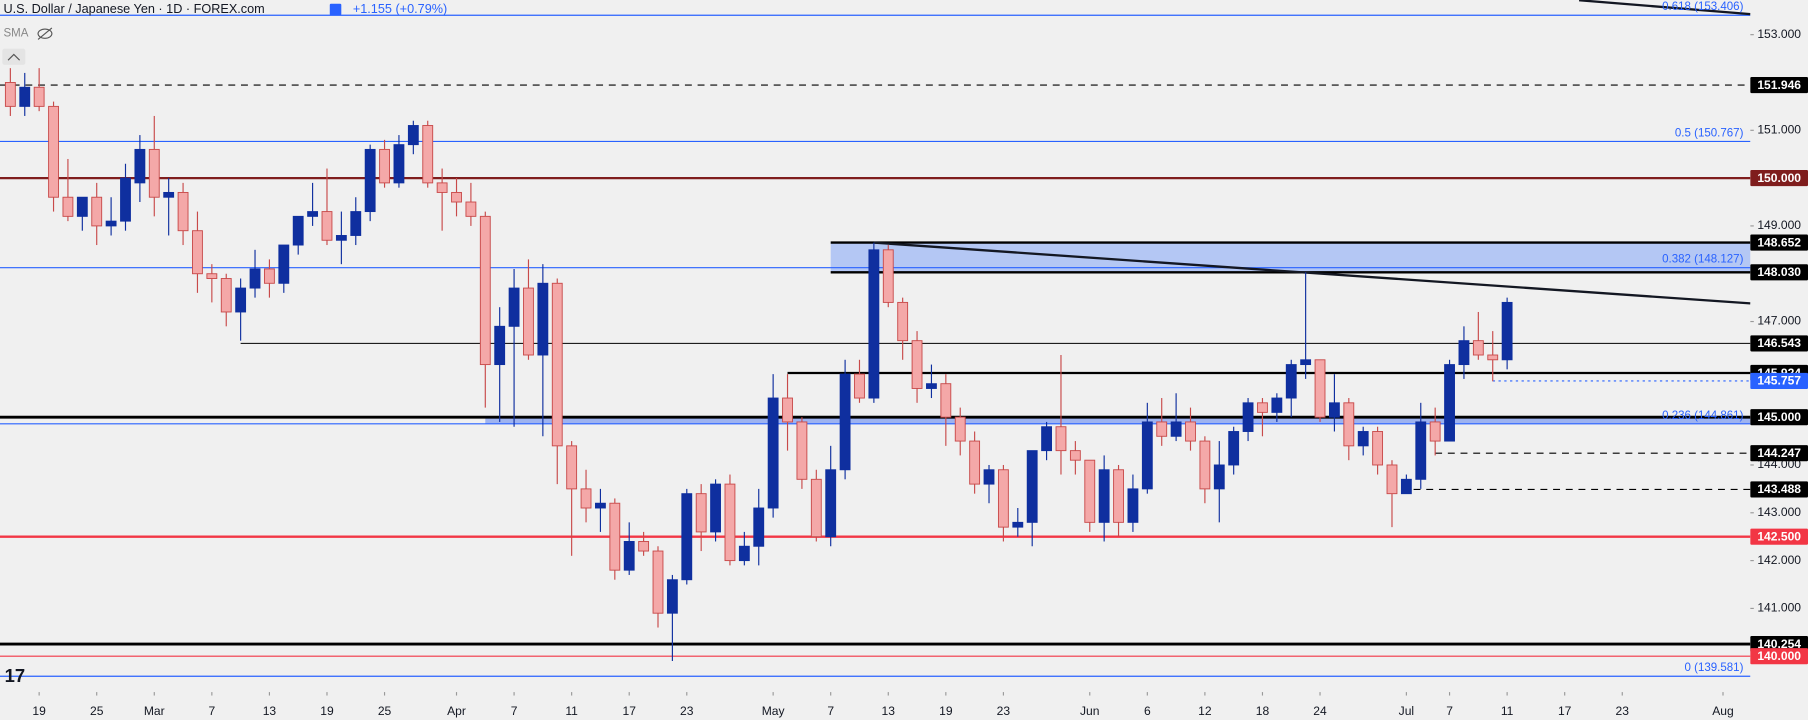 The width and height of the screenshot is (1808, 720). Describe the element at coordinates (335, 9) in the screenshot. I see `flag-icon` at that location.